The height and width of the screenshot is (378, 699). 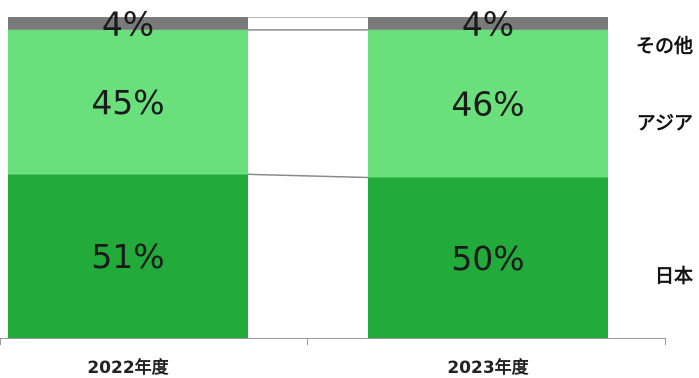 I want to click on bar-nihon-2022, so click(x=128, y=256).